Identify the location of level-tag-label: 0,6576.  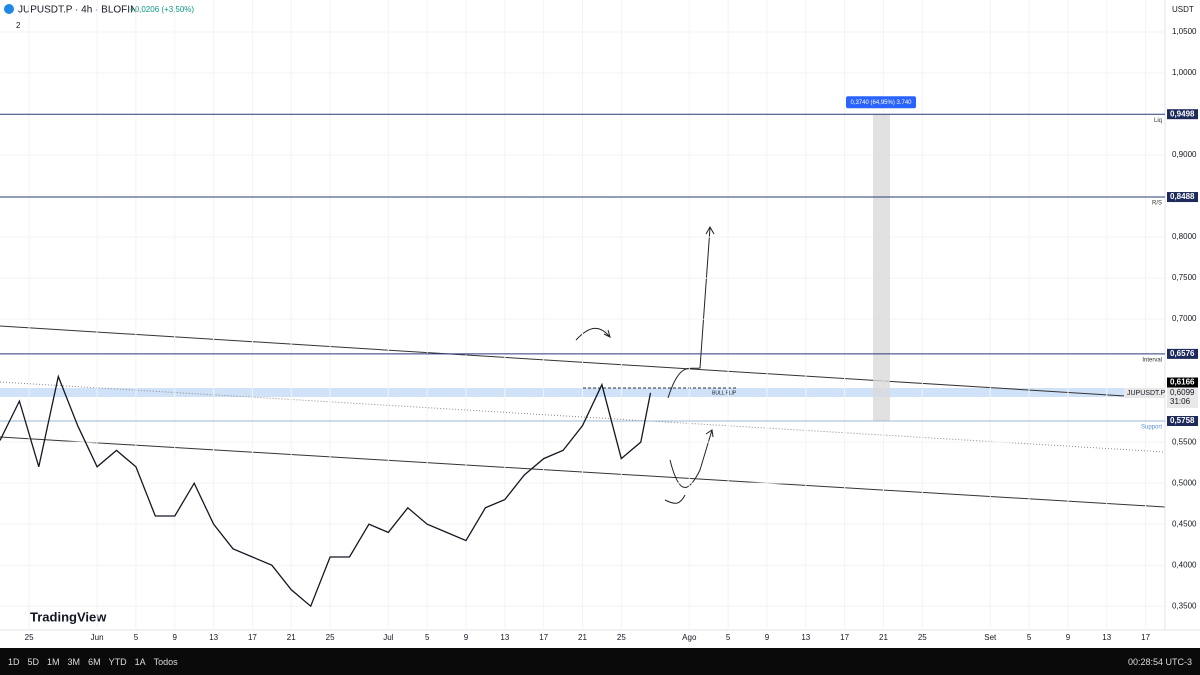
(1182, 353).